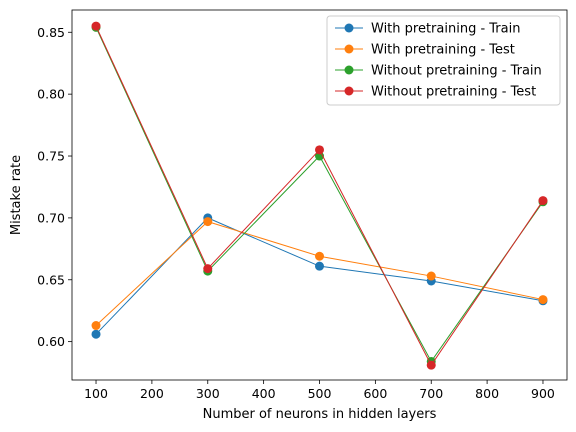 The height and width of the screenshot is (432, 576). What do you see at coordinates (96, 393) in the screenshot?
I see `x-tick-label: 100` at bounding box center [96, 393].